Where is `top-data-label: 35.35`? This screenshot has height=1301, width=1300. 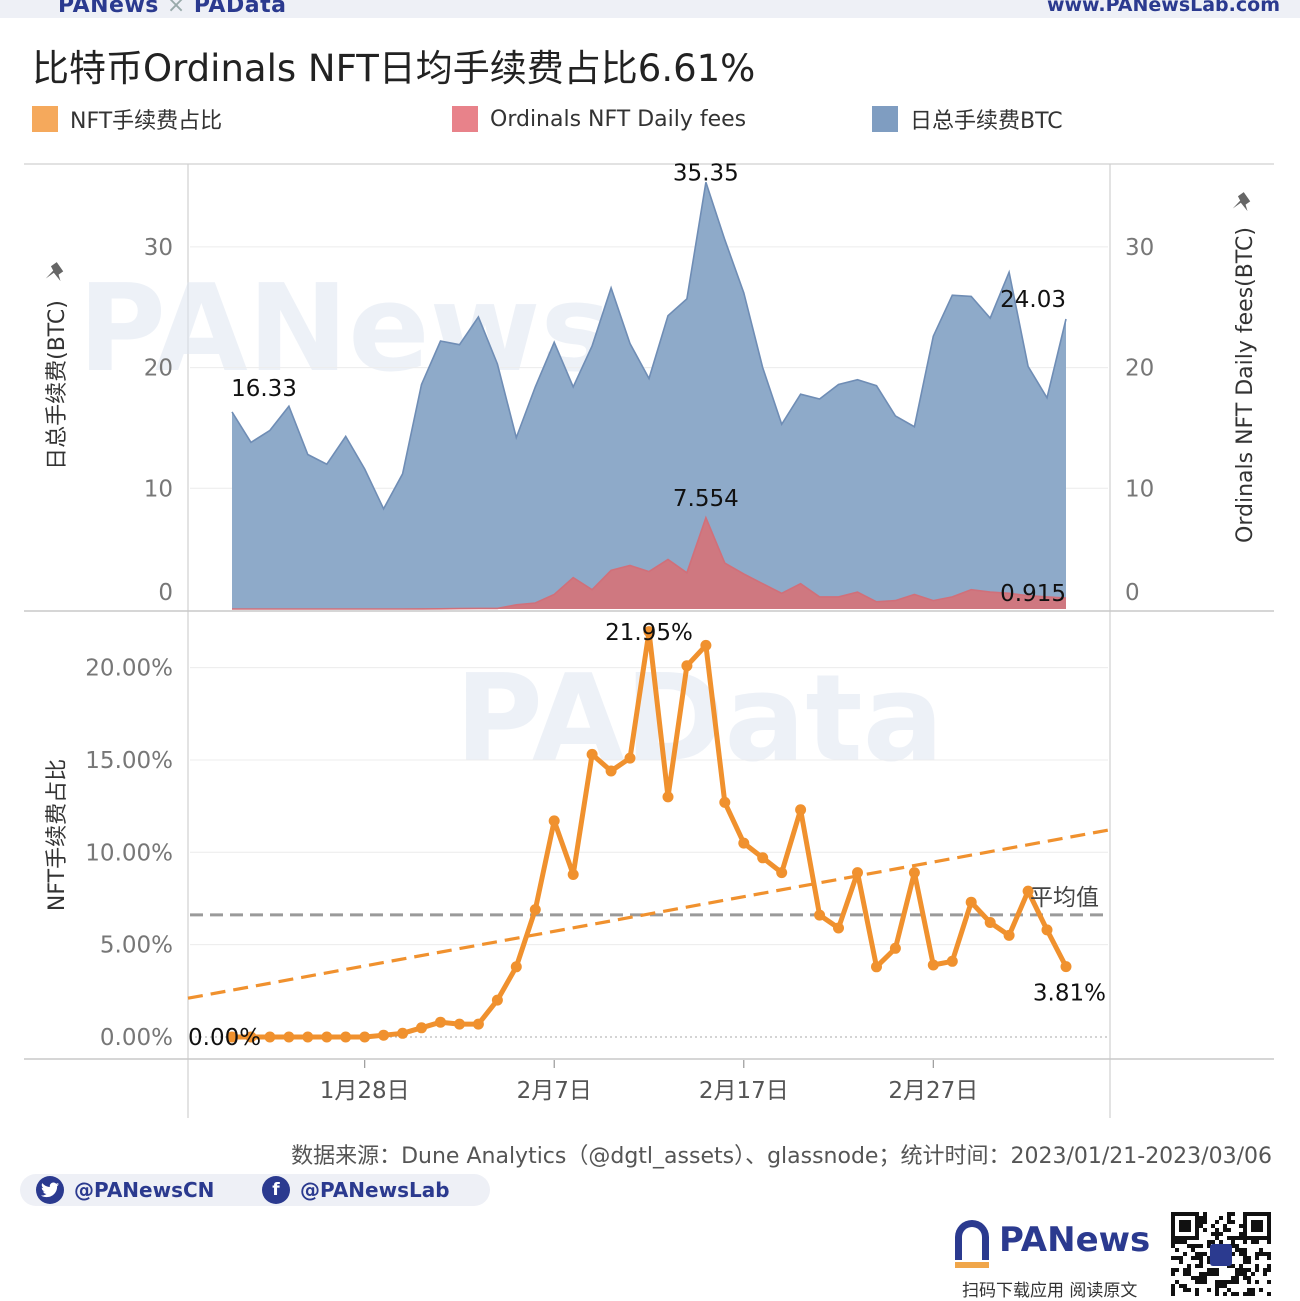
top-data-label: 35.35 is located at coordinates (706, 173).